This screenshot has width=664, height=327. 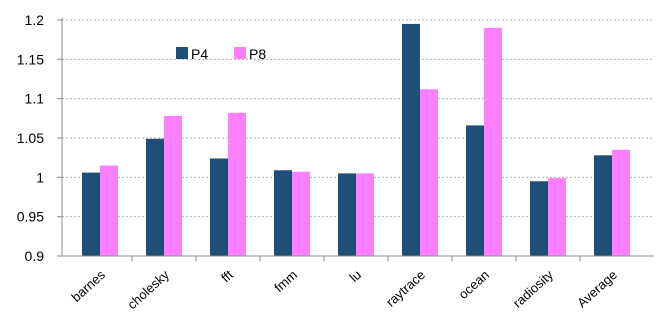 What do you see at coordinates (429, 172) in the screenshot?
I see `bar-p8-raytrace` at bounding box center [429, 172].